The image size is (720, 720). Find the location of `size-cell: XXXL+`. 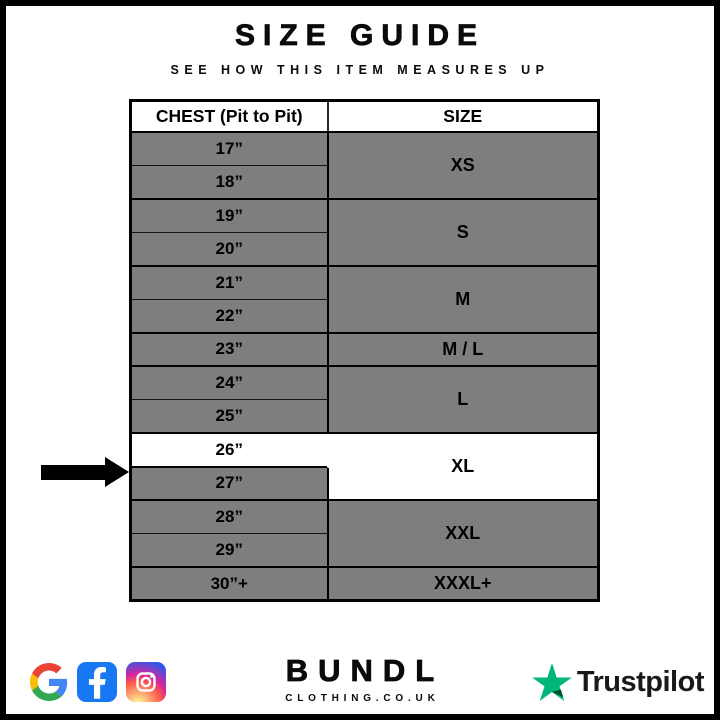

size-cell: XXXL+ is located at coordinates (463, 583).